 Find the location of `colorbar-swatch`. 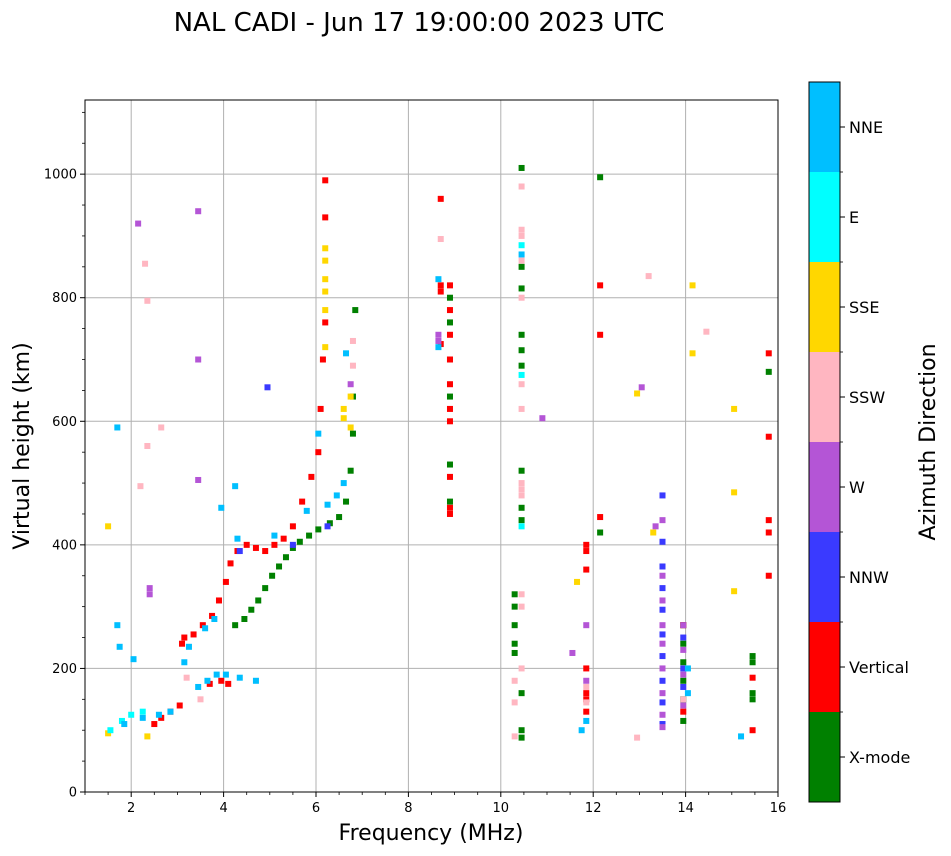

colorbar-swatch is located at coordinates (824, 307).